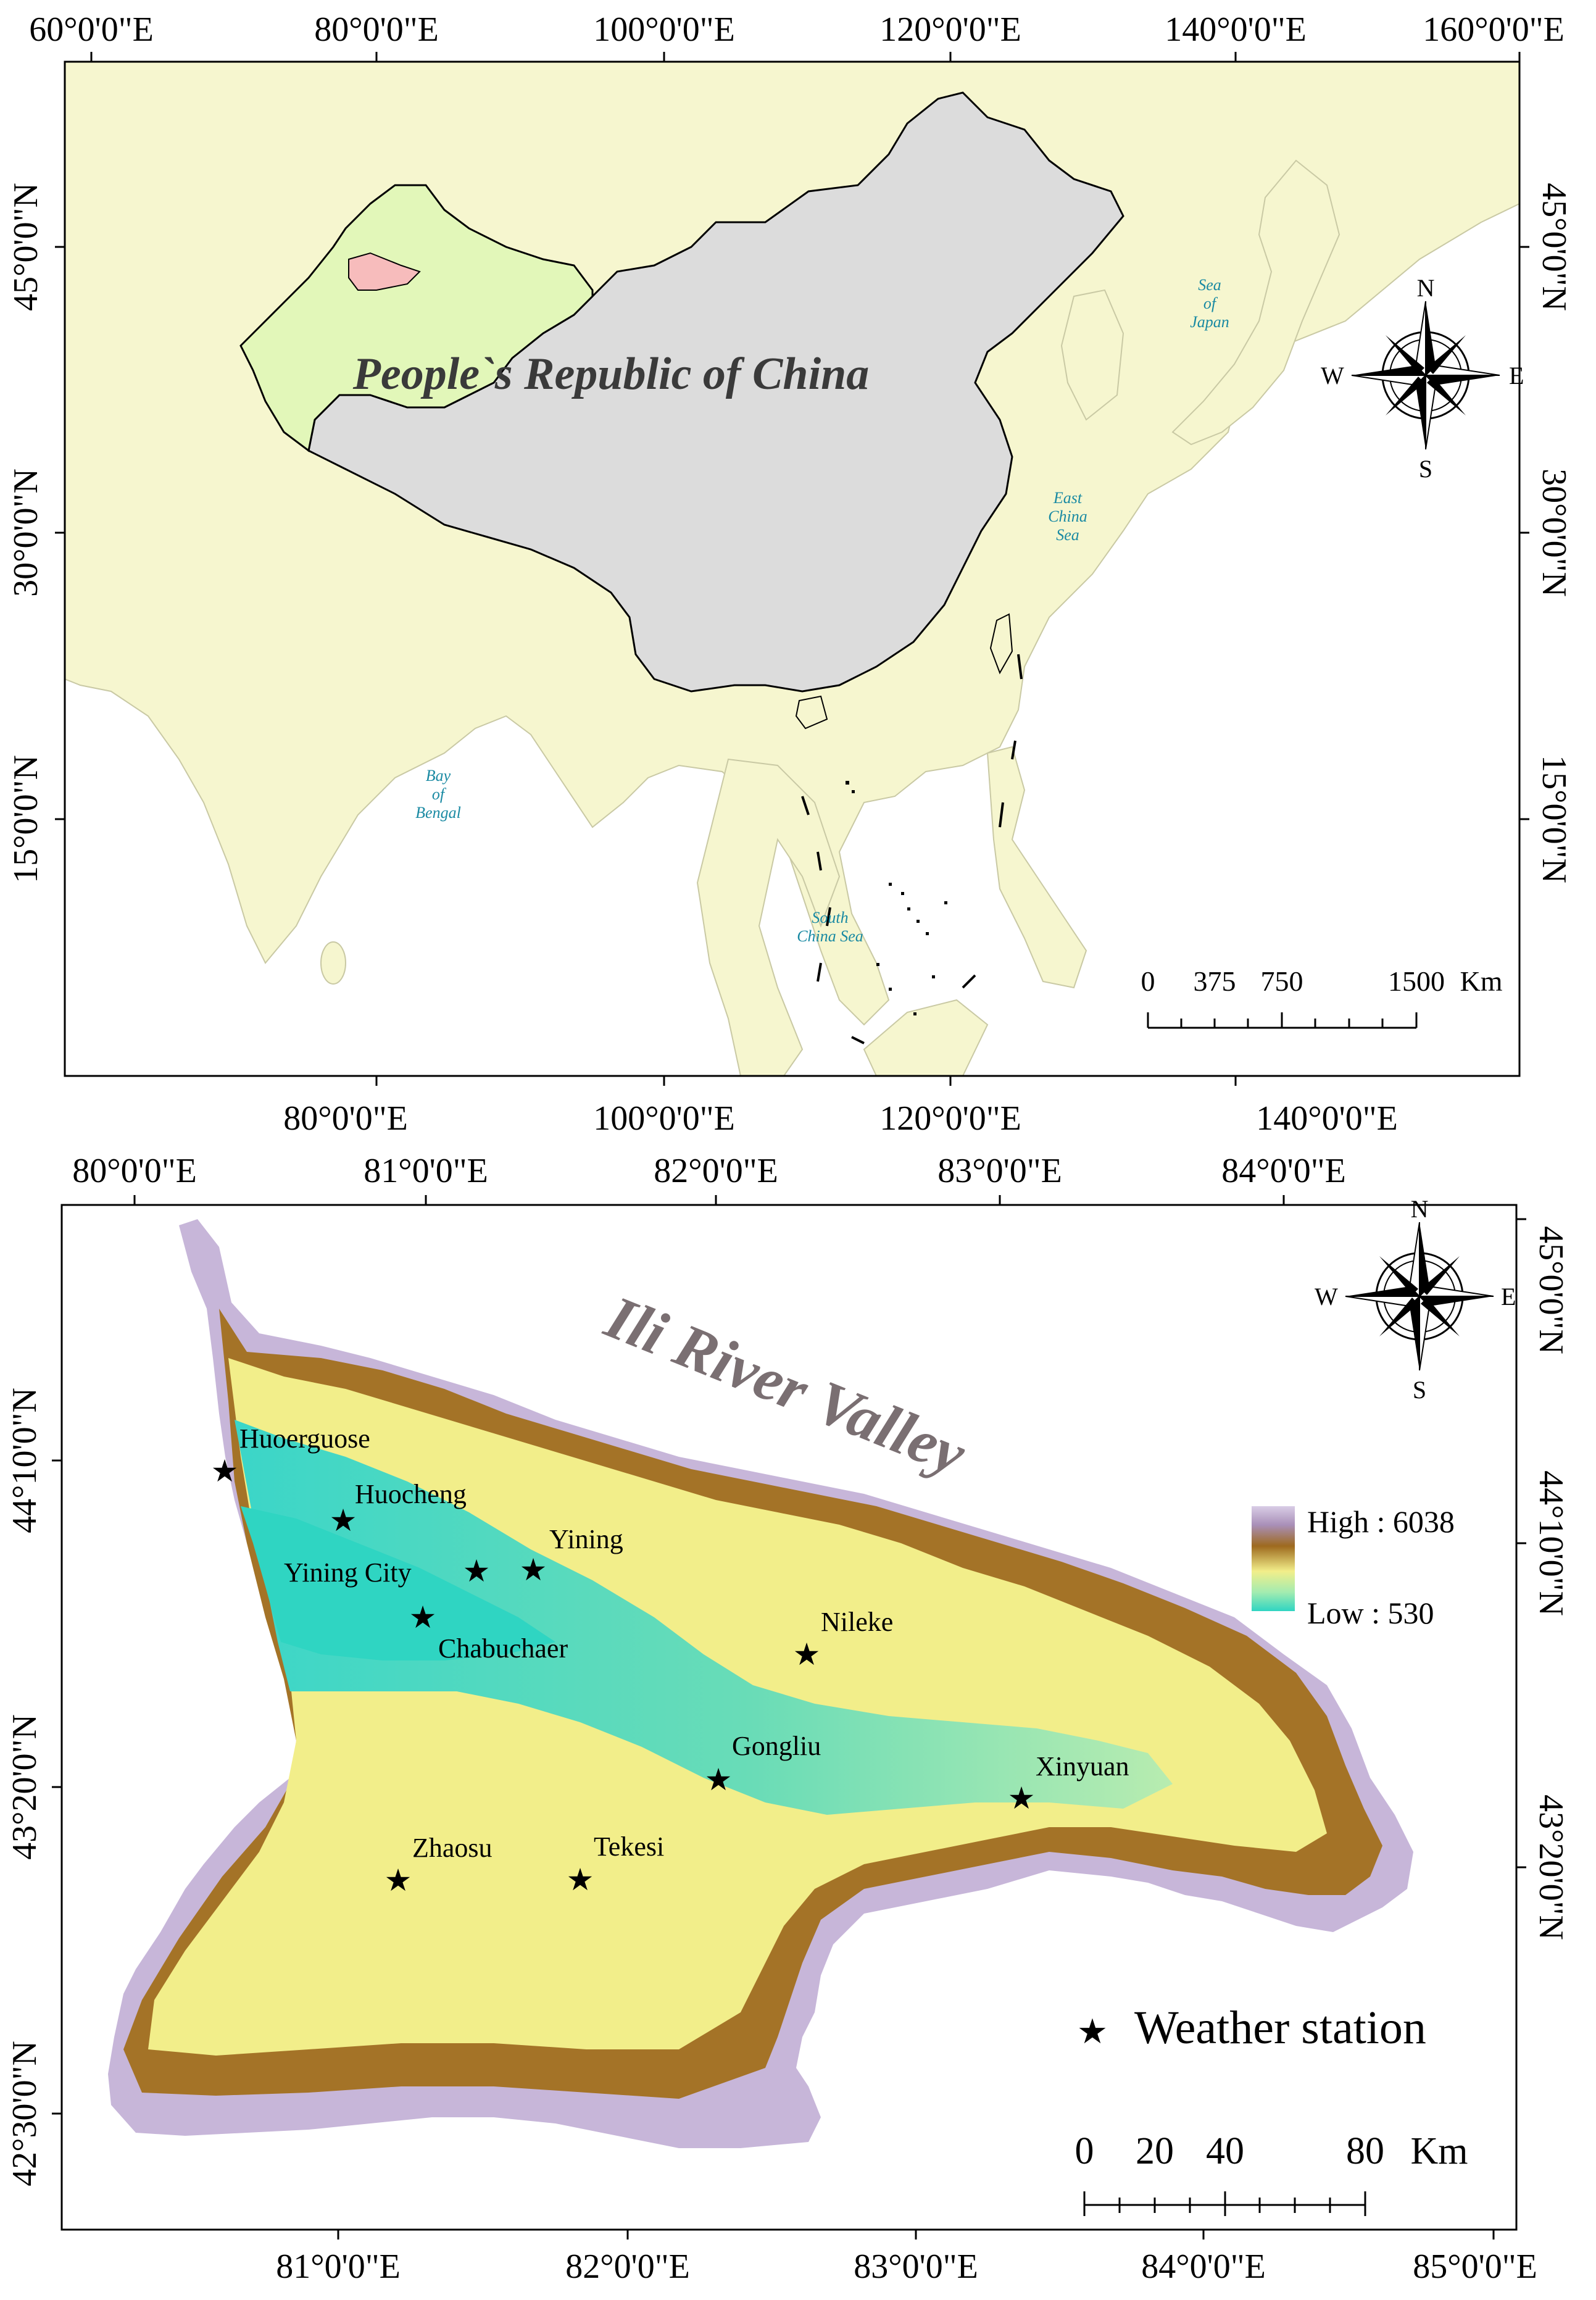  I want to click on station-xinyuan: ★ Xinyuan, so click(1068, 1783).